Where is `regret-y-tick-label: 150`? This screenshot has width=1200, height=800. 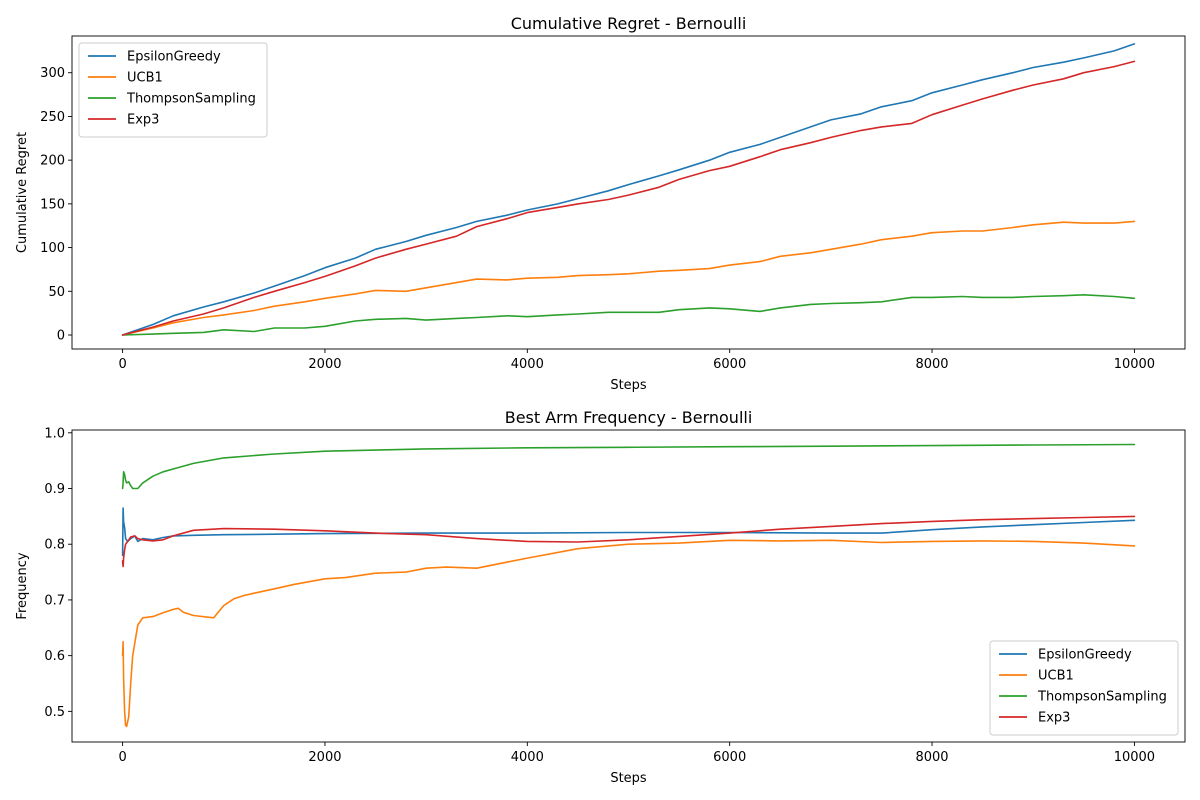 regret-y-tick-label: 150 is located at coordinates (52, 204).